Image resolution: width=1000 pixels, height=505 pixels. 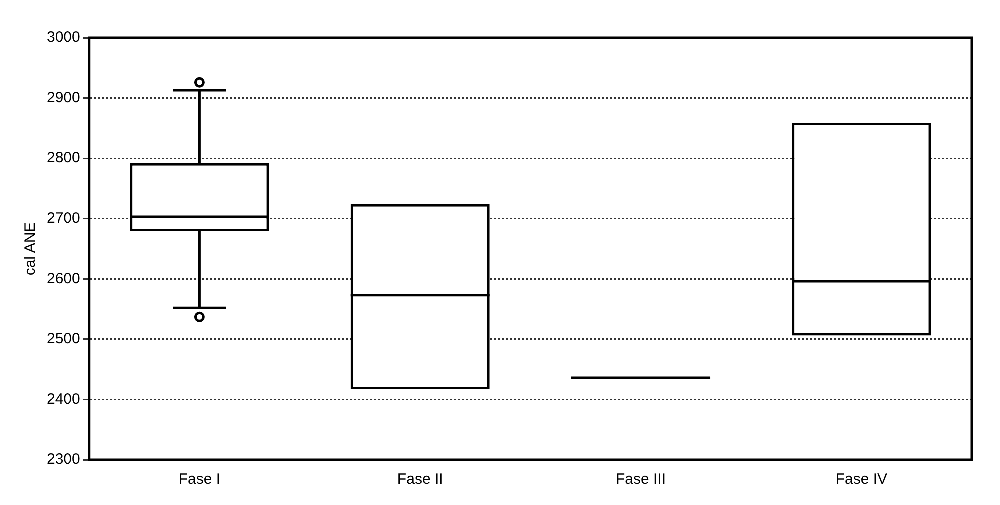 I want to click on y-tick-label: 2500, so click(x=63, y=339).